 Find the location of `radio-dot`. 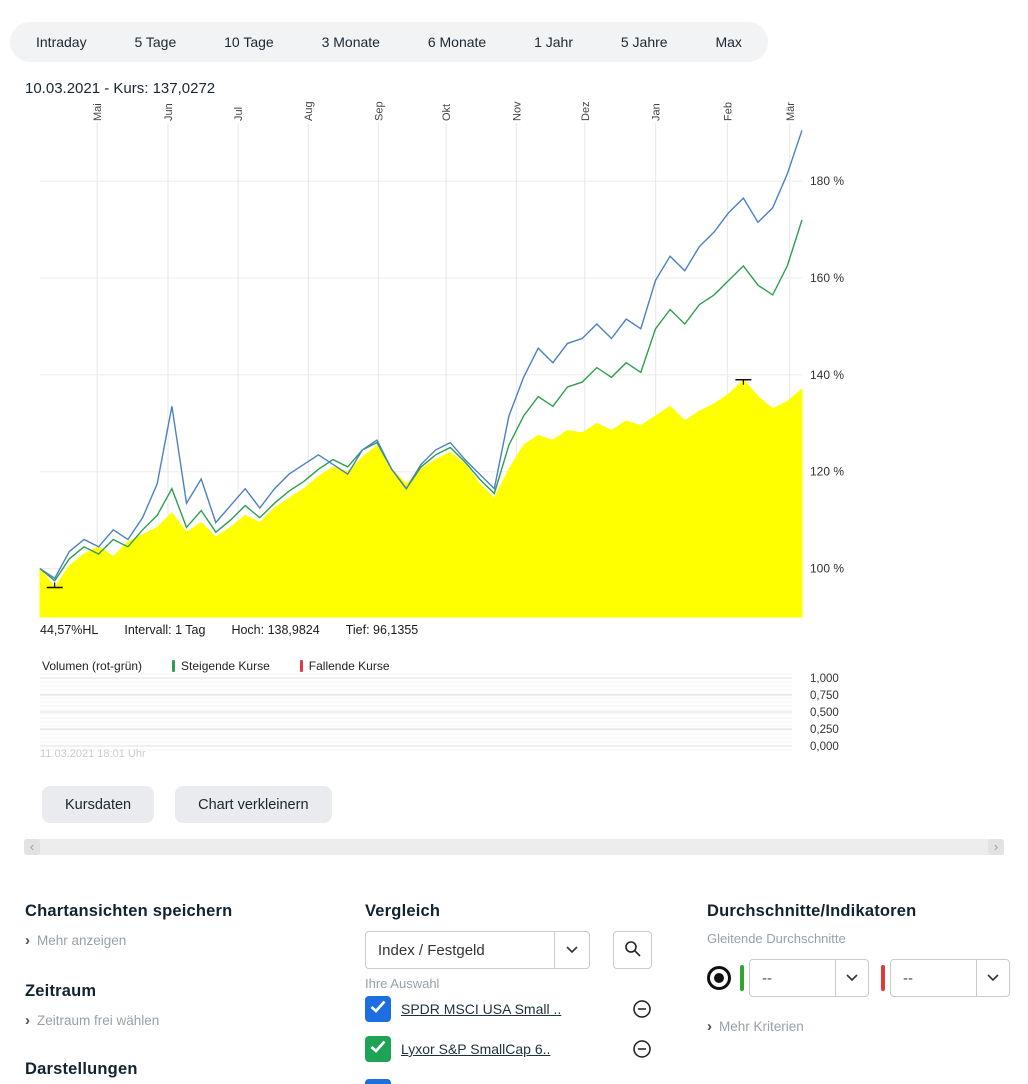

radio-dot is located at coordinates (719, 978).